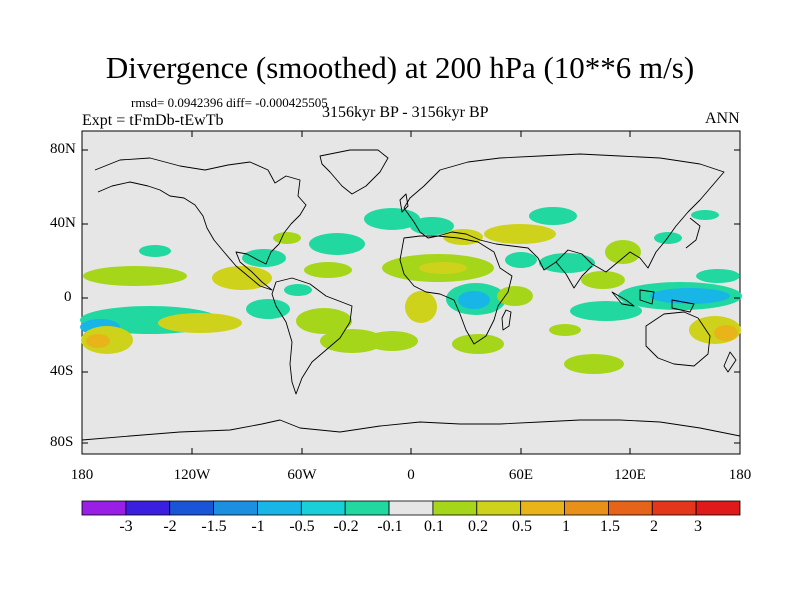 The width and height of the screenshot is (800, 600). Describe the element at coordinates (390, 526) in the screenshot. I see `colorbar-label: -0.1` at that location.